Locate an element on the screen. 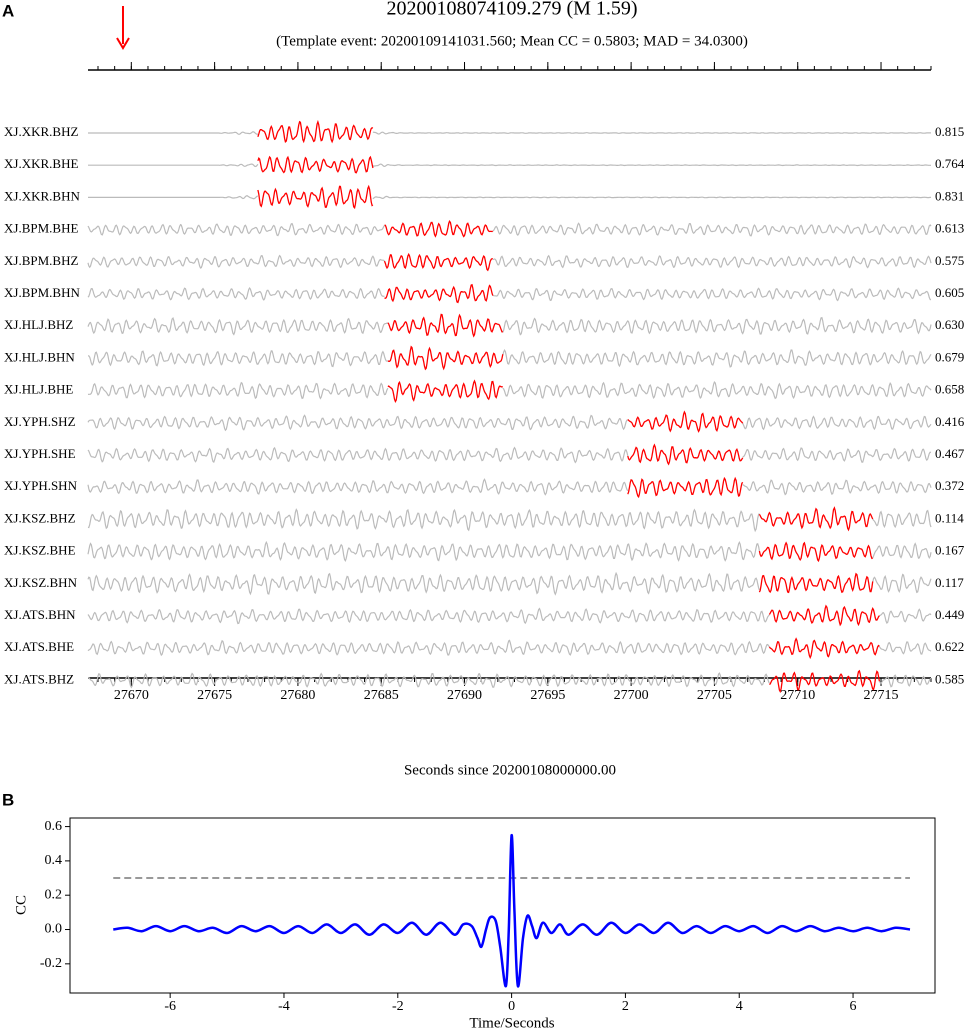 The width and height of the screenshot is (969, 1031). trace-label: XJ.ATS.BHE is located at coordinates (39, 646).